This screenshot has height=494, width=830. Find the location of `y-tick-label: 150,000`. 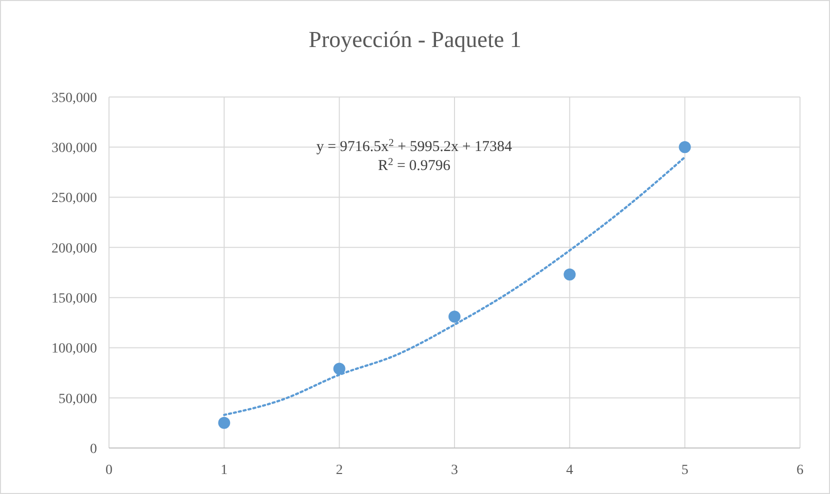

y-tick-label: 150,000 is located at coordinates (74, 298).